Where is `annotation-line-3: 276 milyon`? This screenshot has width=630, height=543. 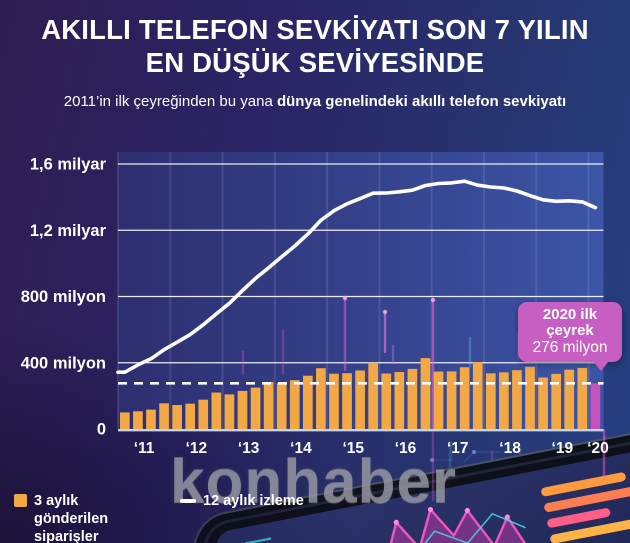 annotation-line-3: 276 milyon is located at coordinates (570, 347).